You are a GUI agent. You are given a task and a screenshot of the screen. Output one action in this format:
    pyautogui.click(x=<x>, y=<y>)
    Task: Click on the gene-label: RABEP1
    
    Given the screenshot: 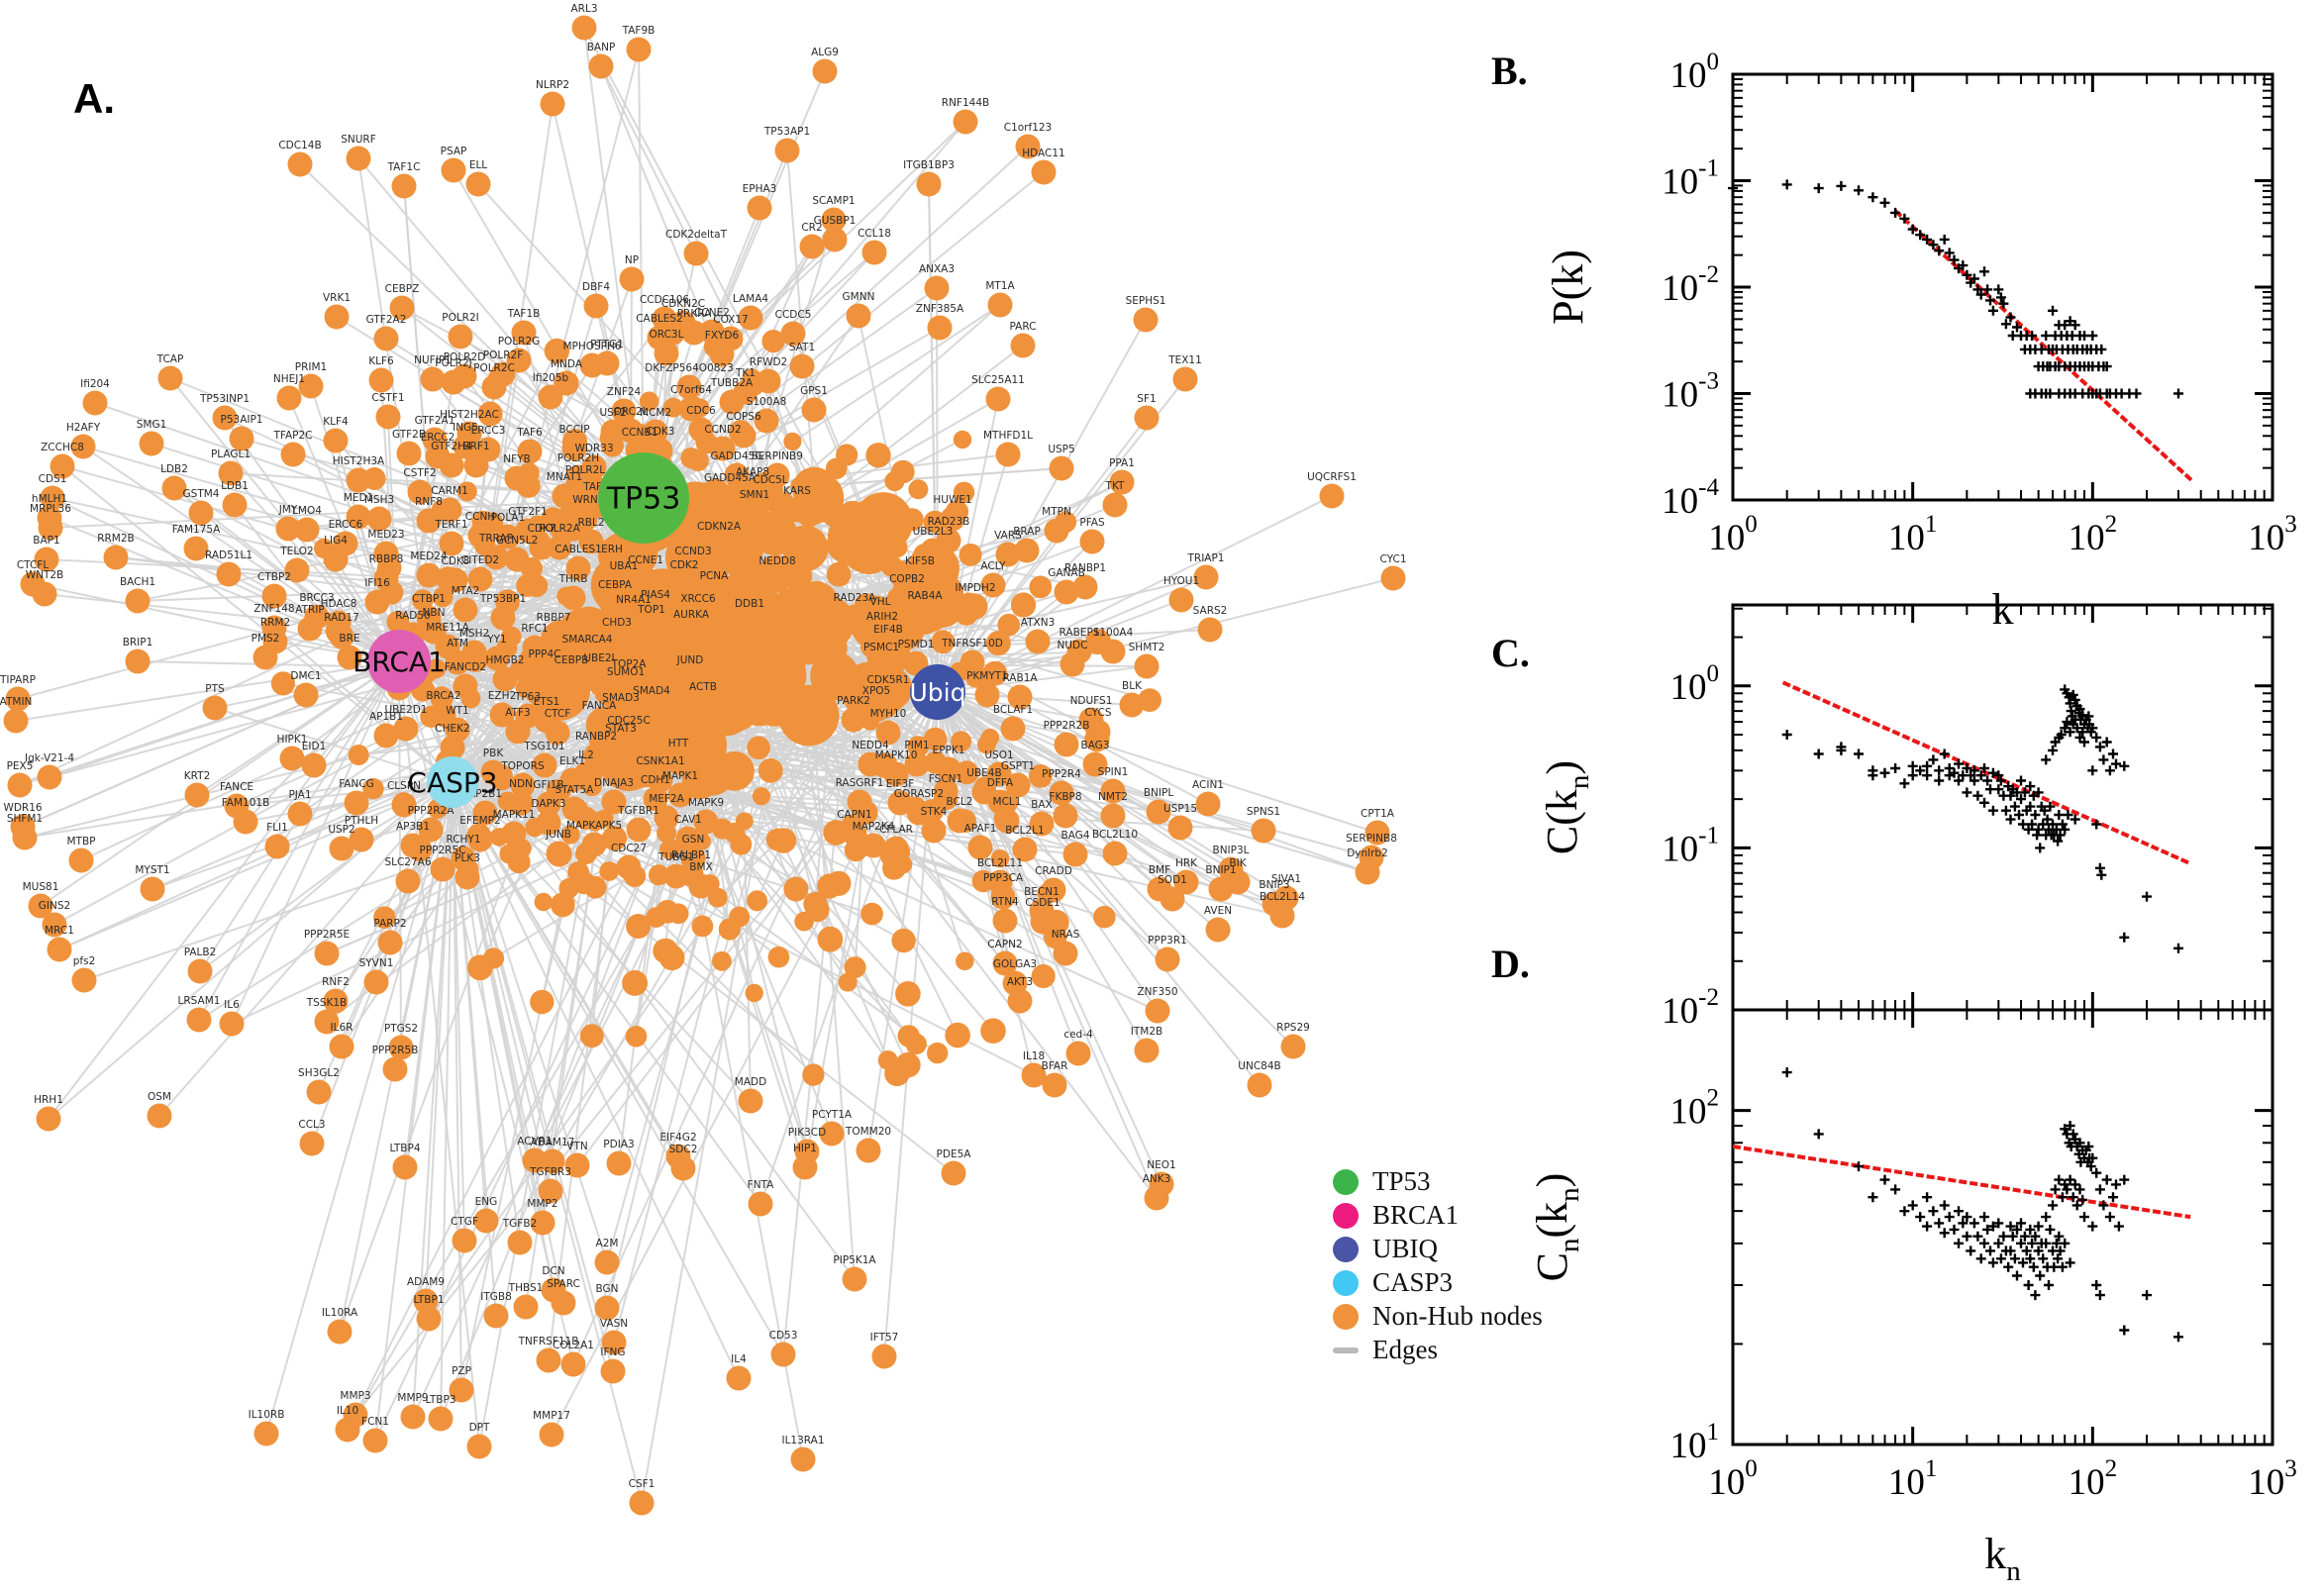 What is the action you would take?
    pyautogui.click(x=1080, y=633)
    